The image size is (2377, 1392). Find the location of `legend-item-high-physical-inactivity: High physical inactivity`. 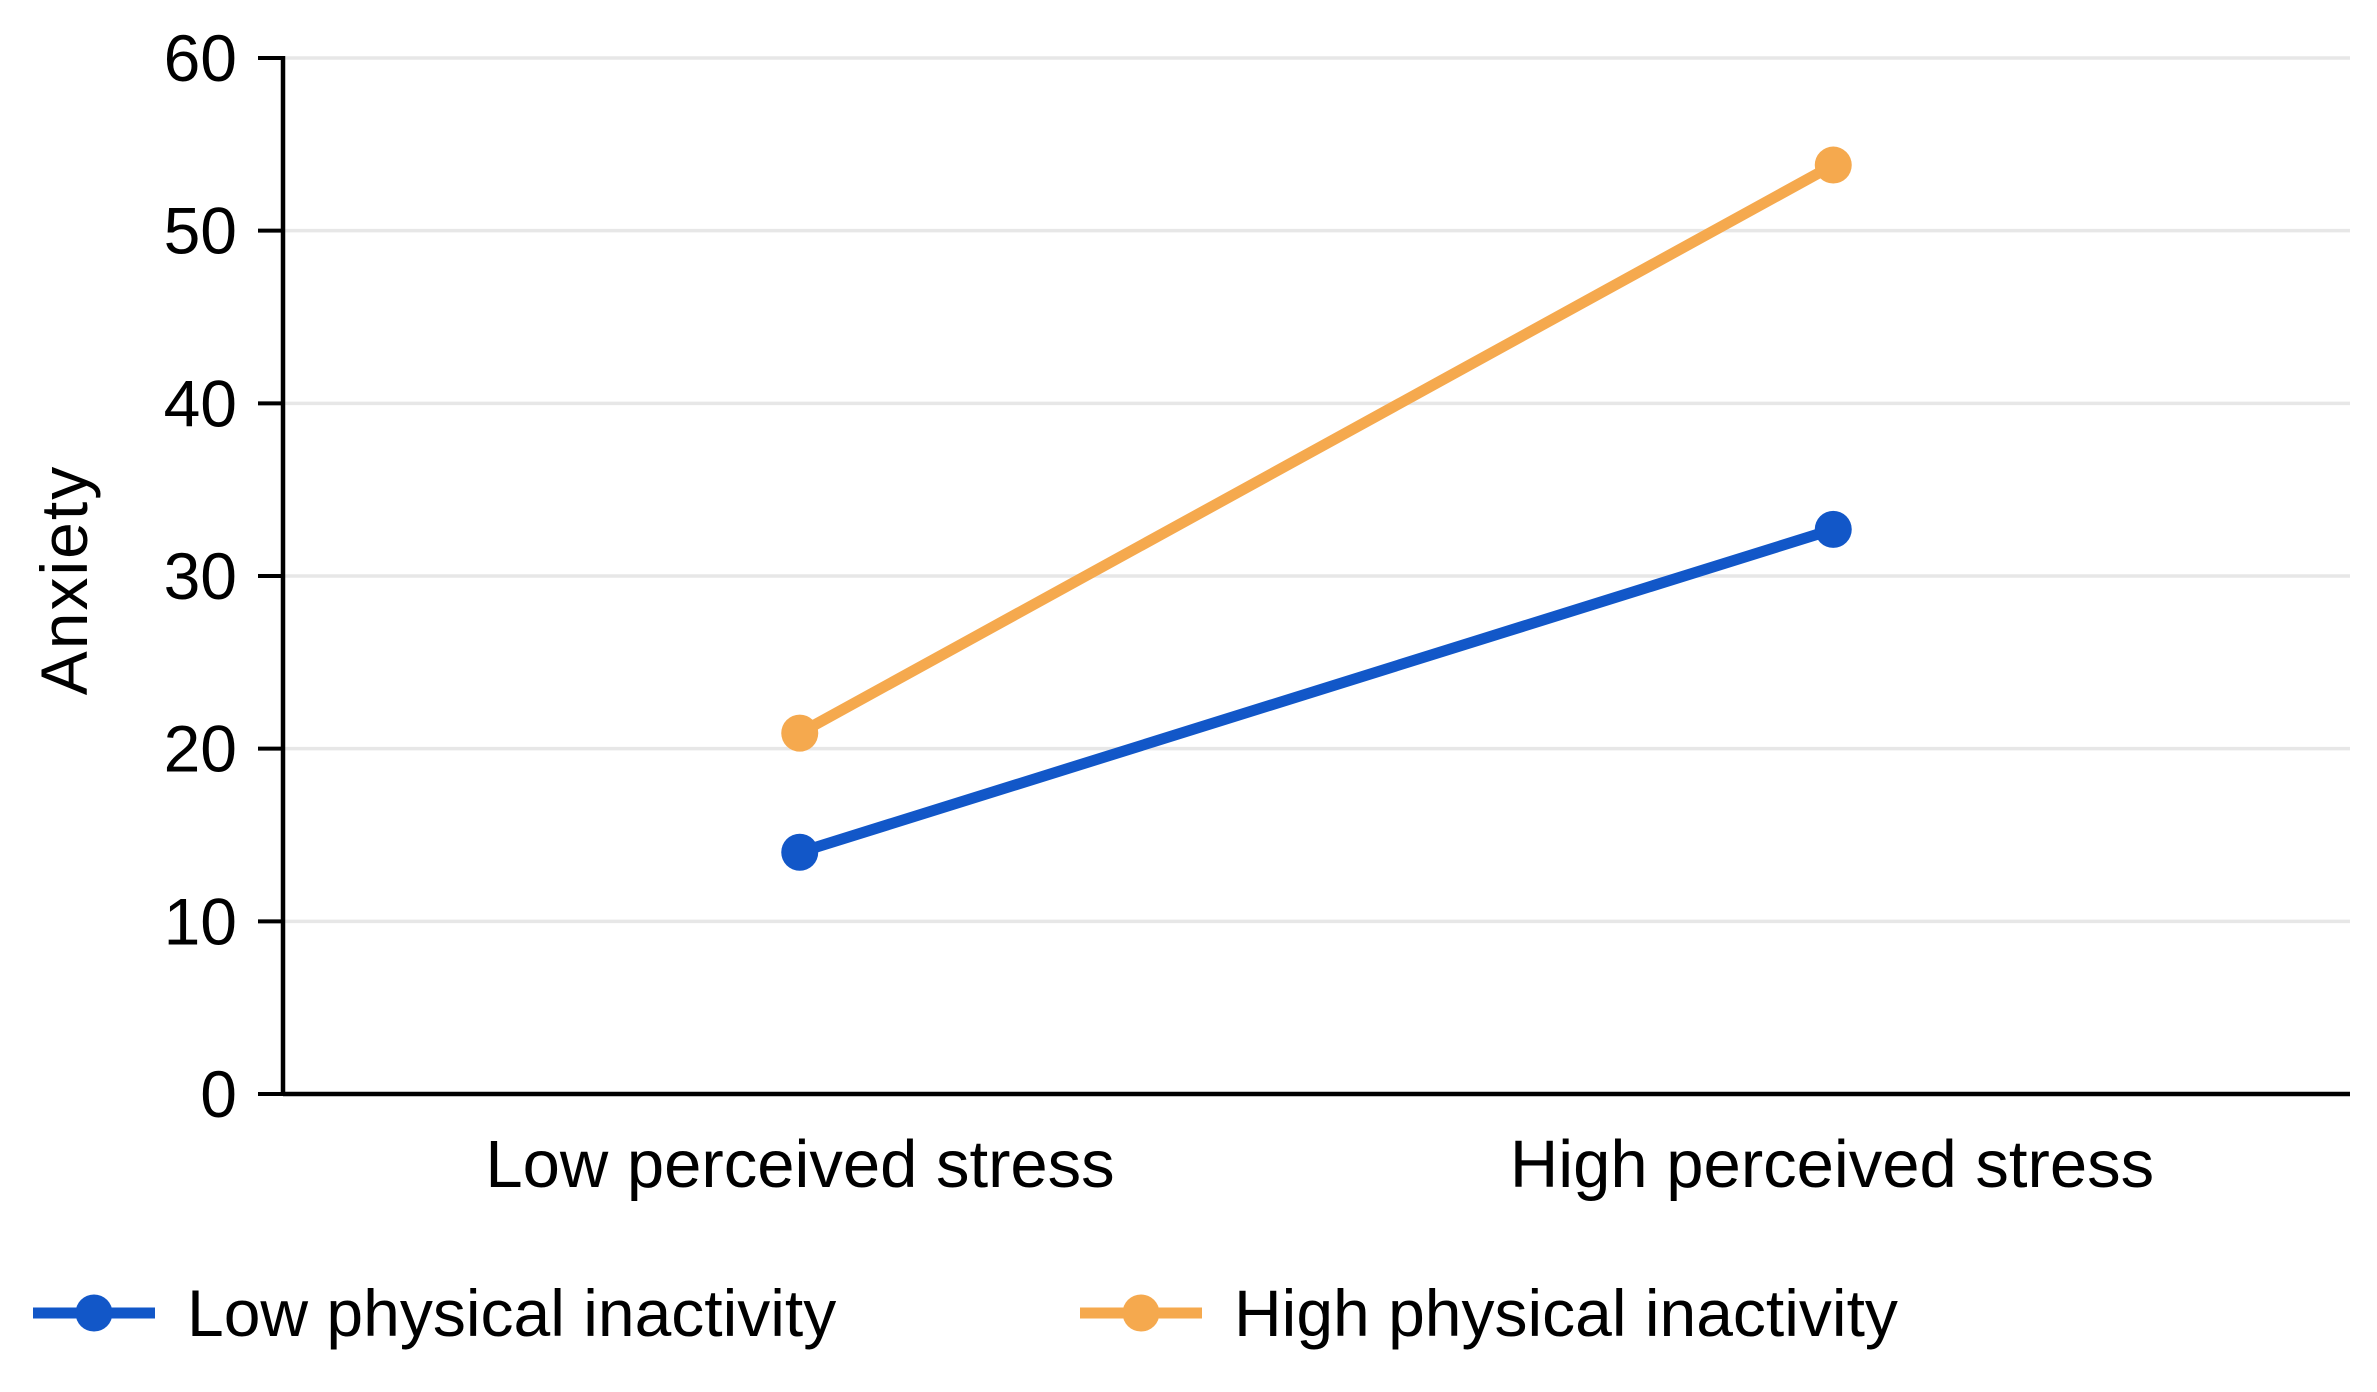

legend-item-high-physical-inactivity: High physical inactivity is located at coordinates (1489, 1313).